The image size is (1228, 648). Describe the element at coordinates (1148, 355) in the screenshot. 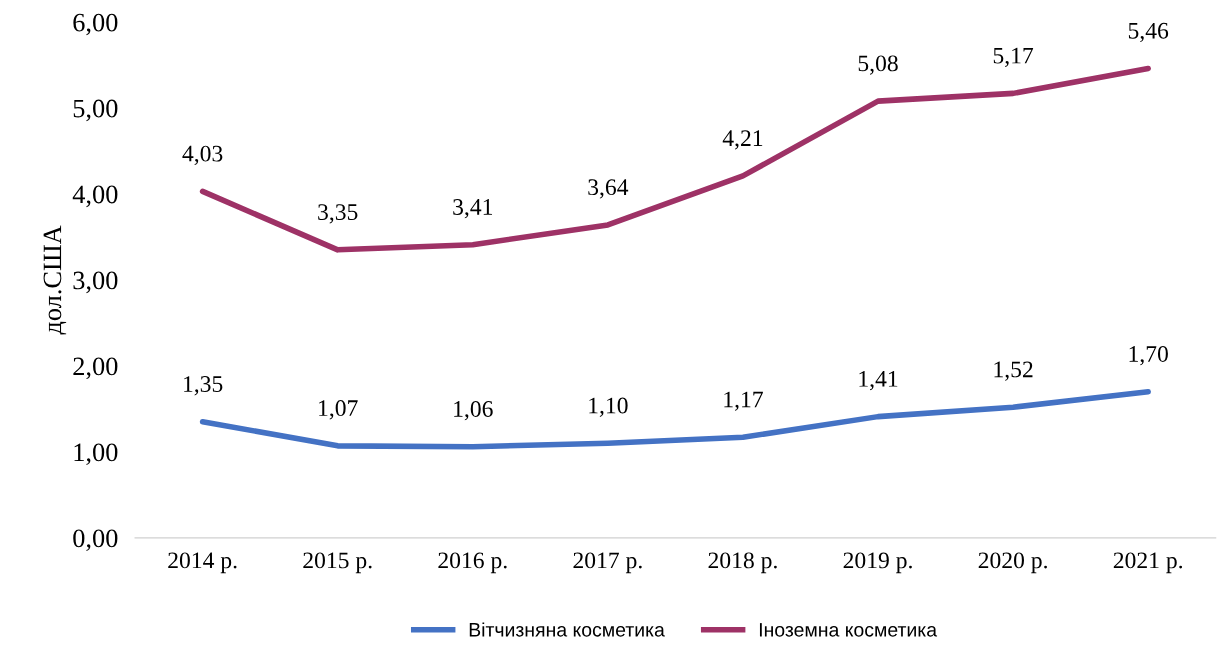

I see `data-label: 1,70` at that location.